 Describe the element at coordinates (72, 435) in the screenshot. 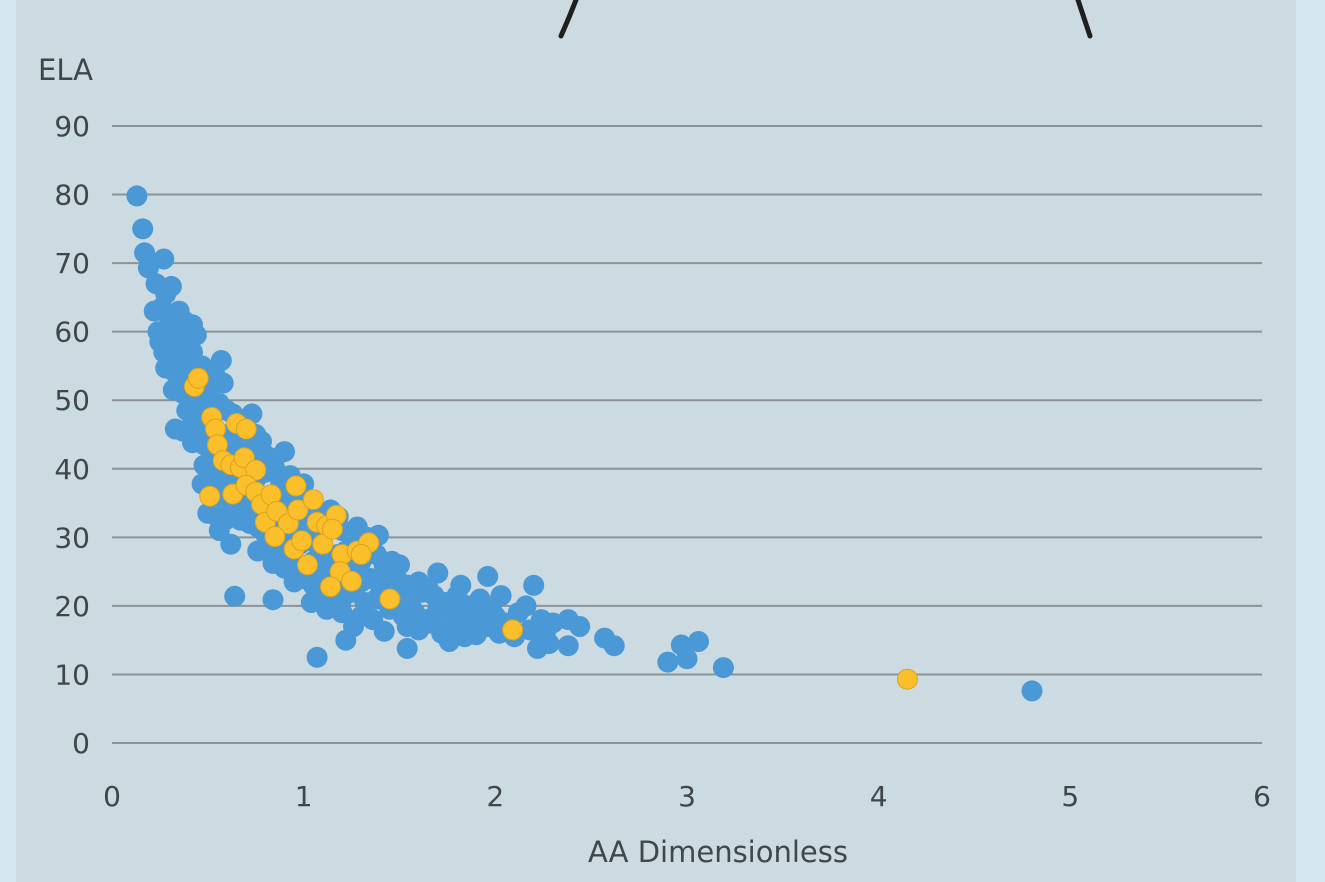

I see `y-axis-tick-labels: 0 10 20 30 40 50 60 70 80 90` at that location.